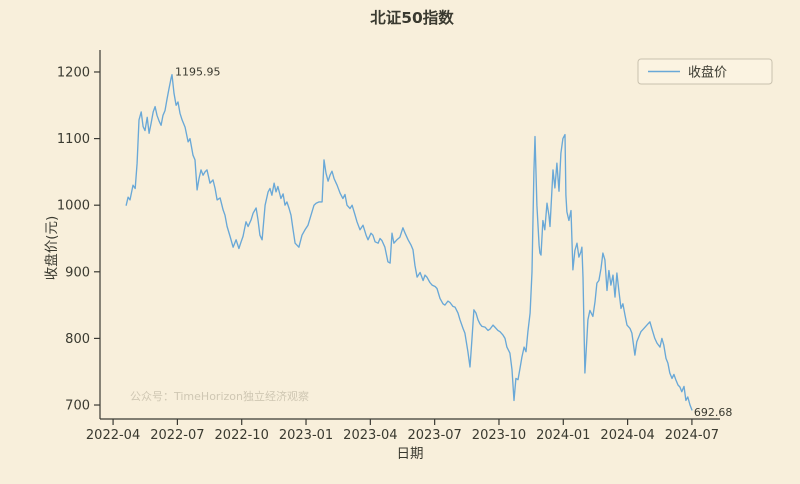 The height and width of the screenshot is (484, 800). What do you see at coordinates (77, 339) in the screenshot?
I see `y-tick-label: 800` at bounding box center [77, 339].